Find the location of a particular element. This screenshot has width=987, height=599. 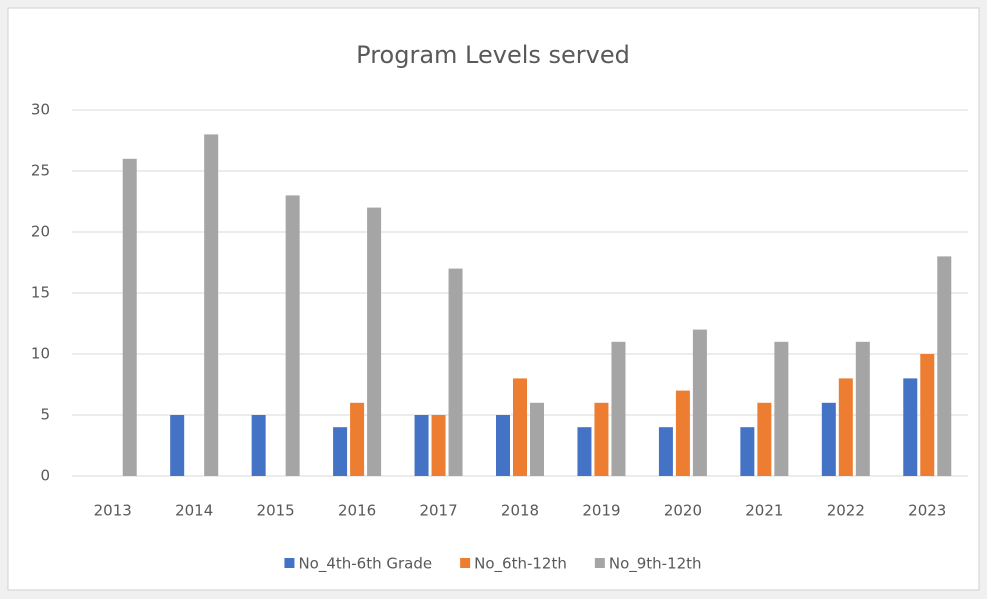

x-tick-label: 2020 is located at coordinates (683, 511).